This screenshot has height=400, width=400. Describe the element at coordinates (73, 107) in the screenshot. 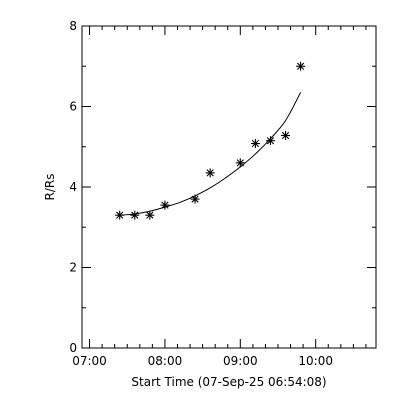

I see `y-tick-label: 6` at that location.